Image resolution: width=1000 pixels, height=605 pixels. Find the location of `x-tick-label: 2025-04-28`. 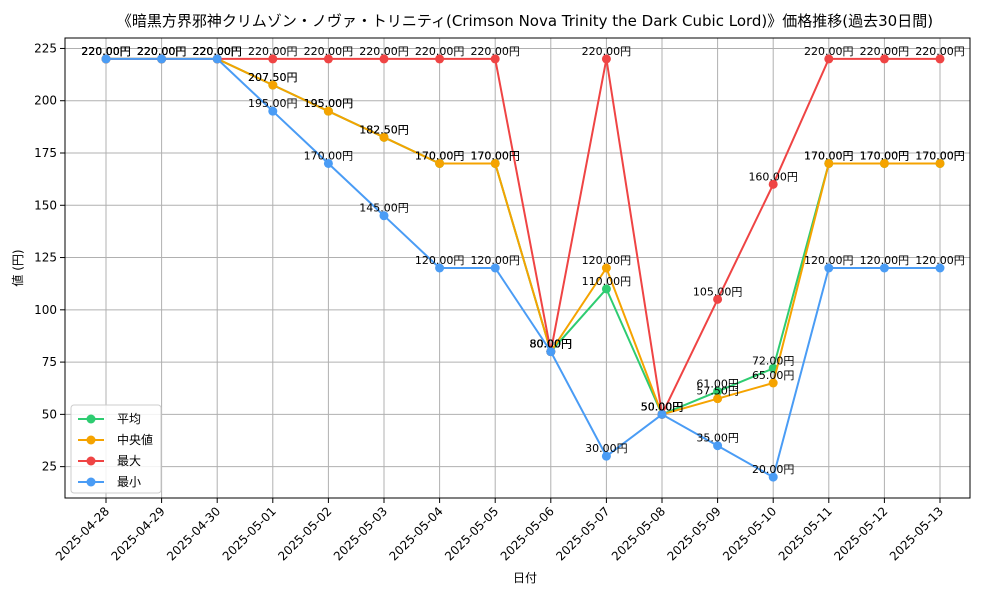

x-tick-label: 2025-04-28 is located at coordinates (82, 533).